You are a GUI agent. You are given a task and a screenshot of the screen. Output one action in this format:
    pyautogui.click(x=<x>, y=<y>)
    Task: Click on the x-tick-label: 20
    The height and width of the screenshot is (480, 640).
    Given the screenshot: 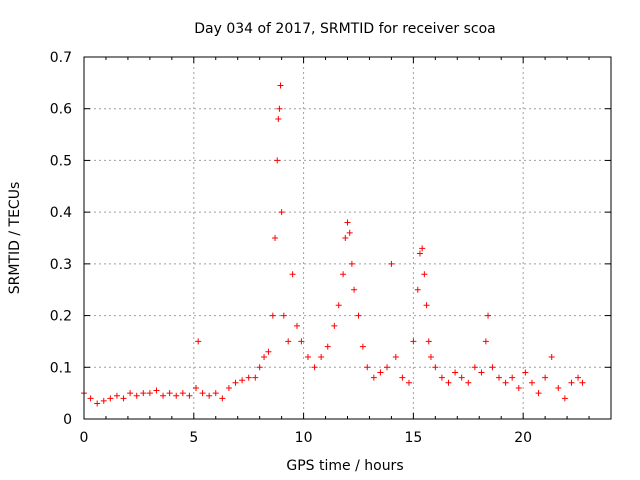 What is the action you would take?
    pyautogui.click(x=523, y=438)
    